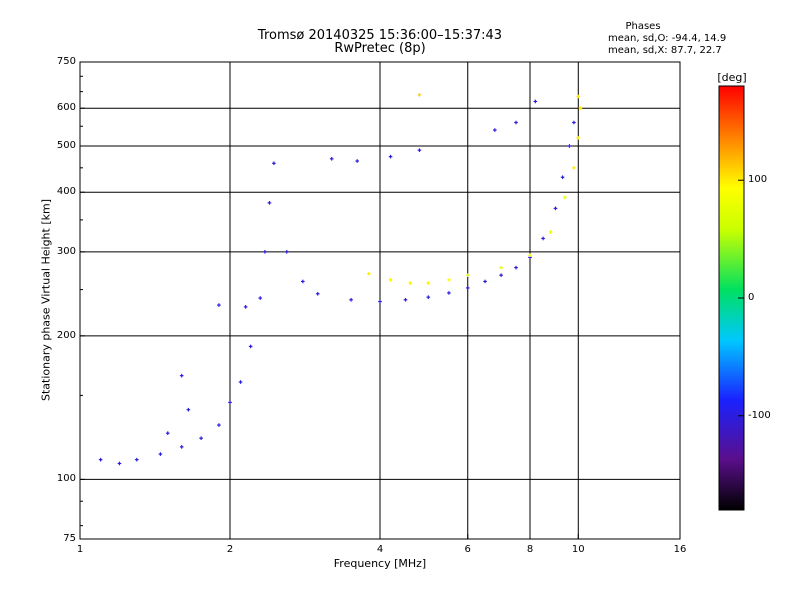  What do you see at coordinates (759, 415) in the screenshot?
I see `colorbar-tick-label: -100` at bounding box center [759, 415].